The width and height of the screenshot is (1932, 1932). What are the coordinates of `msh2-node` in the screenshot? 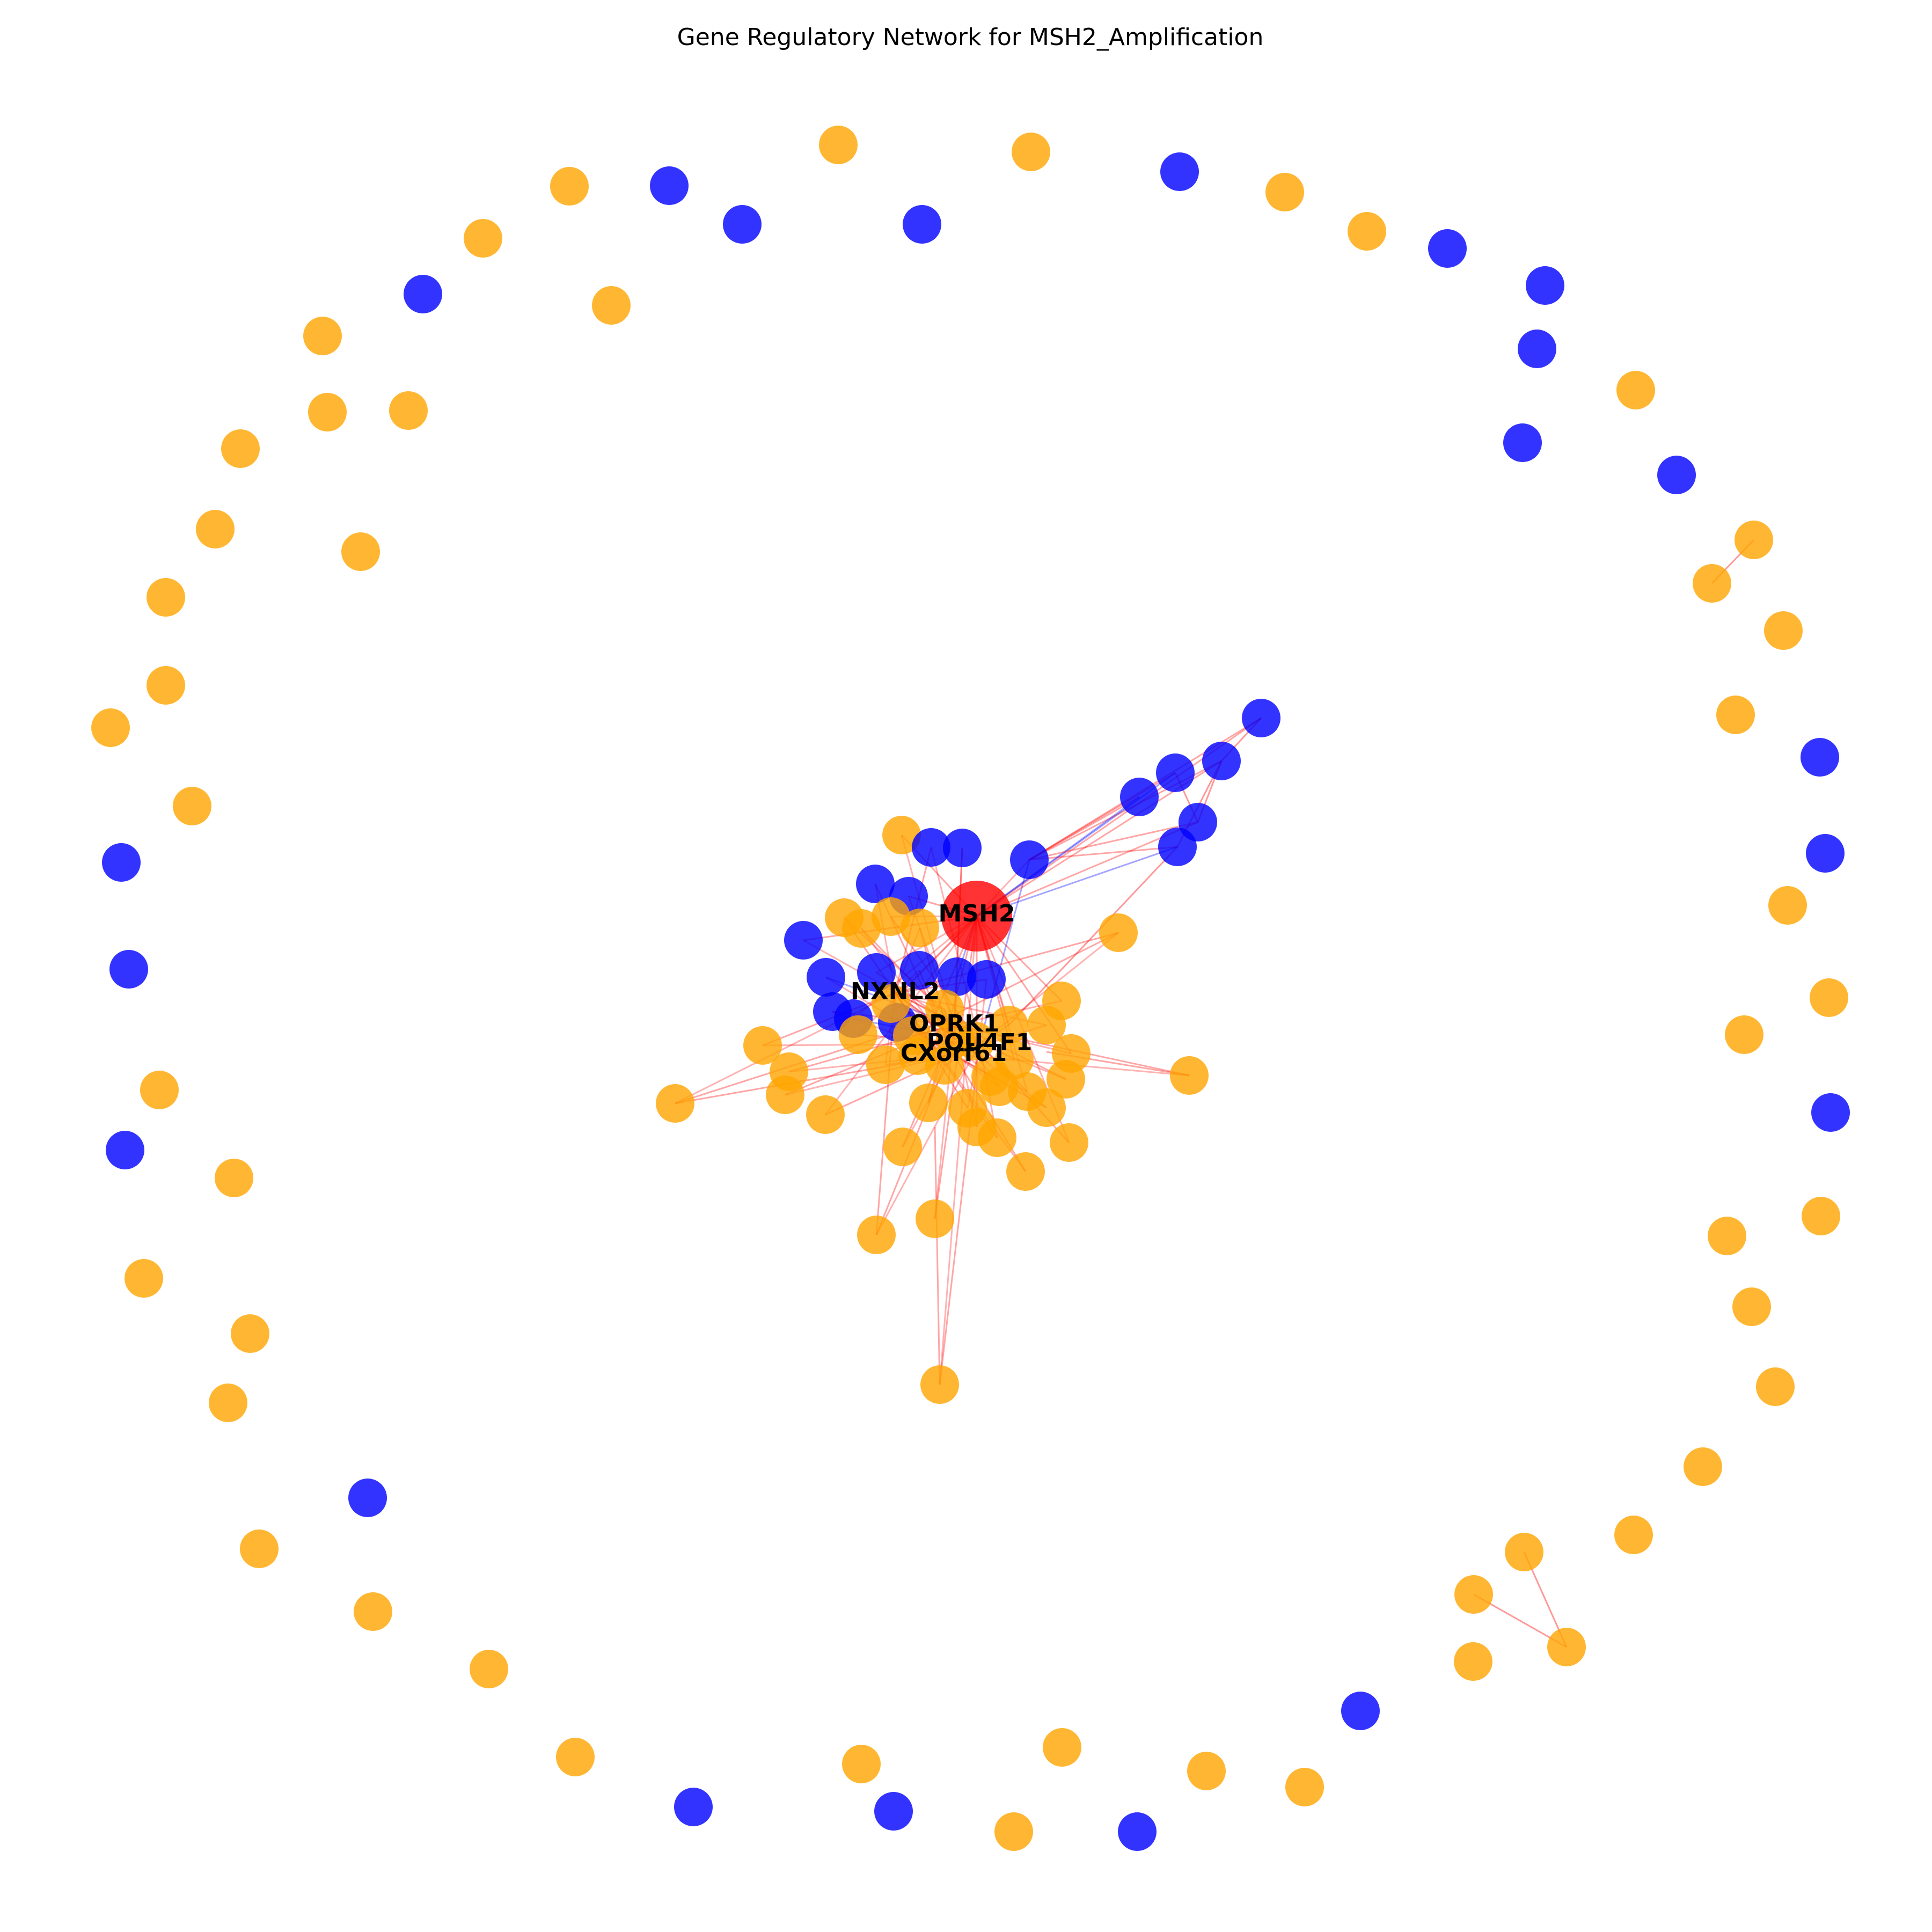 It's located at (976, 916).